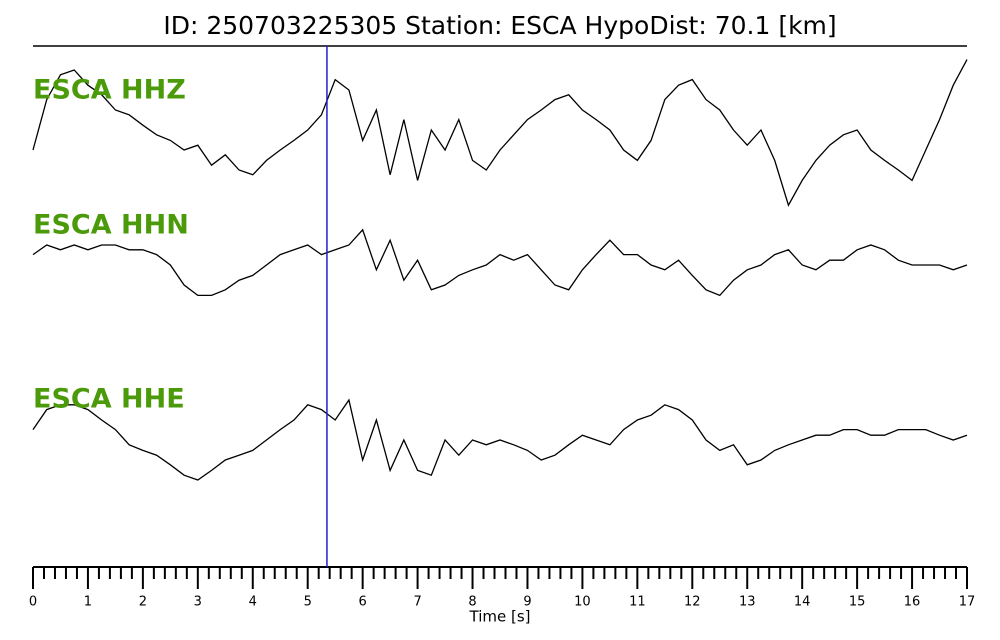 Image resolution: width=1000 pixels, height=640 pixels. What do you see at coordinates (967, 602) in the screenshot?
I see `x-tick-label: 17` at bounding box center [967, 602].